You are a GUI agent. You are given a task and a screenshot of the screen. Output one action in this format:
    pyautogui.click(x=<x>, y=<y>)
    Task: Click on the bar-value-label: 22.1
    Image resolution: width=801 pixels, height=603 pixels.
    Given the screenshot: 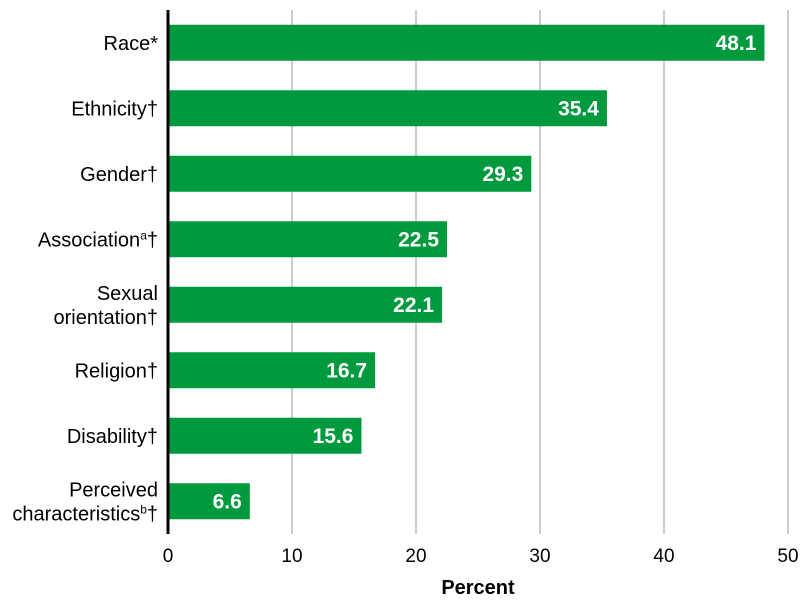 What is the action you would take?
    pyautogui.click(x=413, y=305)
    